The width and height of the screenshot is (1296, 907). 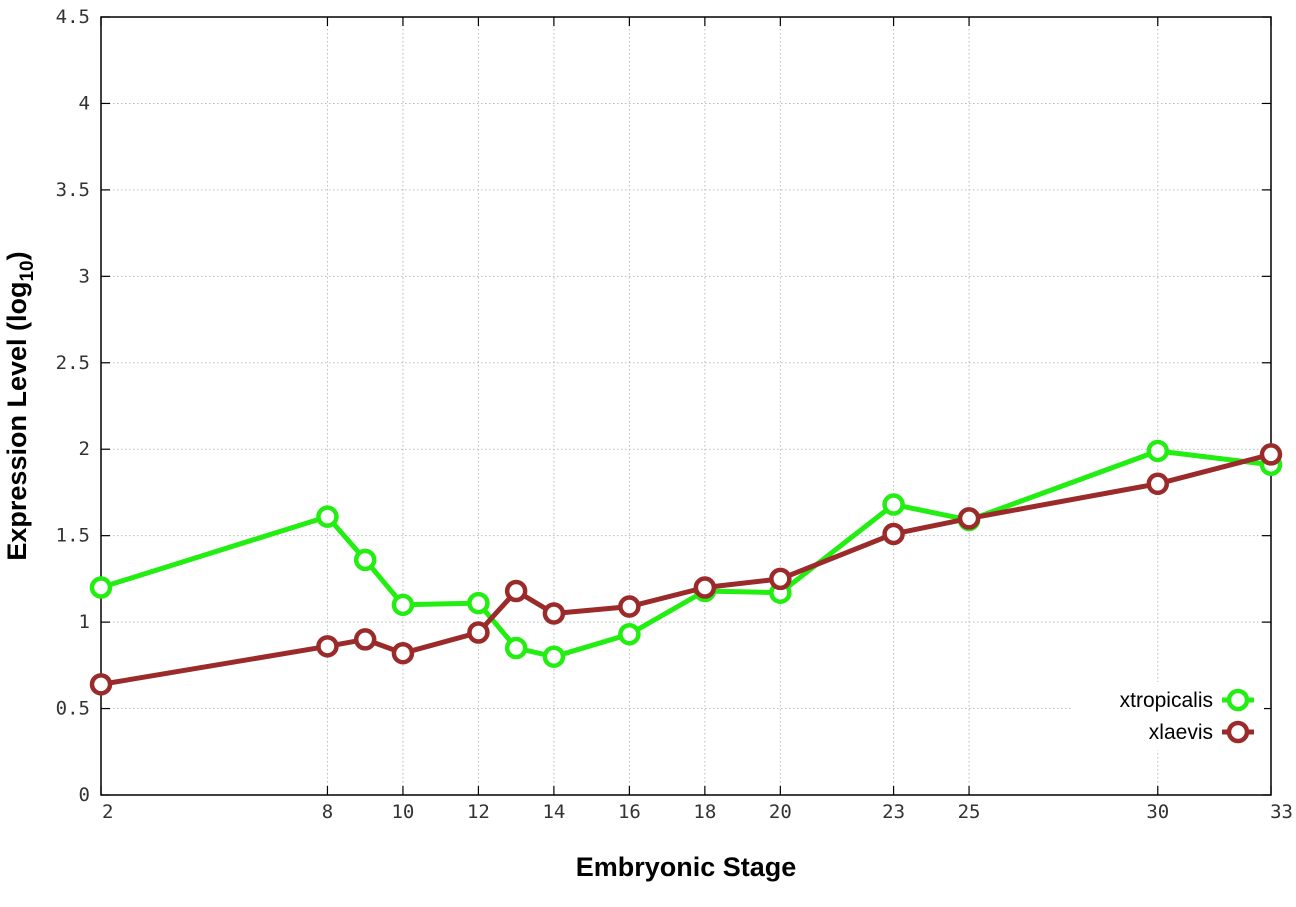 What do you see at coordinates (1181, 732) in the screenshot?
I see `legend-label: xlaevis` at bounding box center [1181, 732].